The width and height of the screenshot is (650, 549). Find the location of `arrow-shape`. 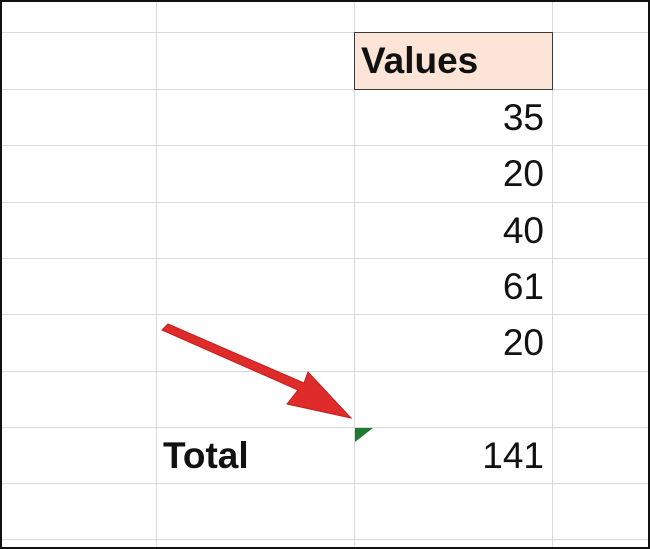

arrow-shape is located at coordinates (257, 371).